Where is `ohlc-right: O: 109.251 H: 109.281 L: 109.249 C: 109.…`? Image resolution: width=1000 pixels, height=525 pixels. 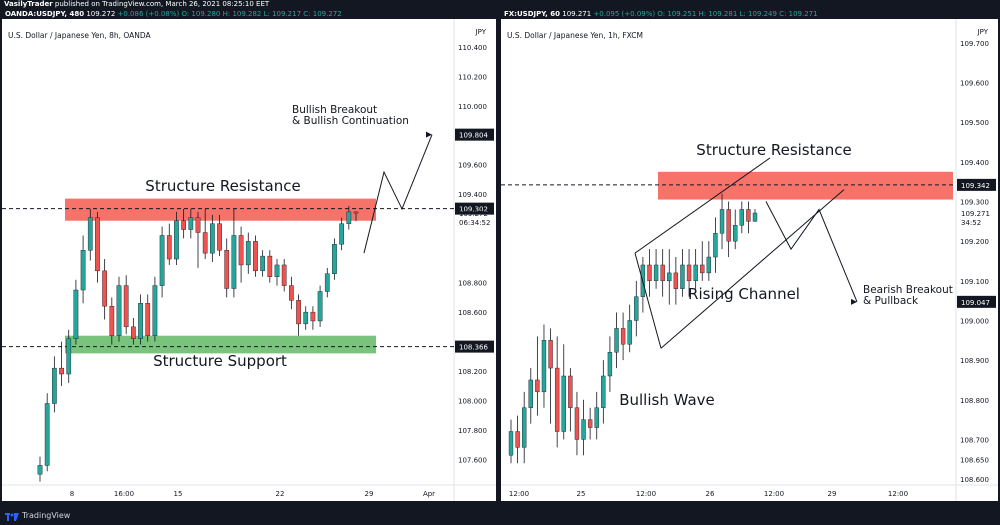
ohlc-right: O: 109.251 H: 109.281 L: 109.249 C: 109.… is located at coordinates (737, 14).